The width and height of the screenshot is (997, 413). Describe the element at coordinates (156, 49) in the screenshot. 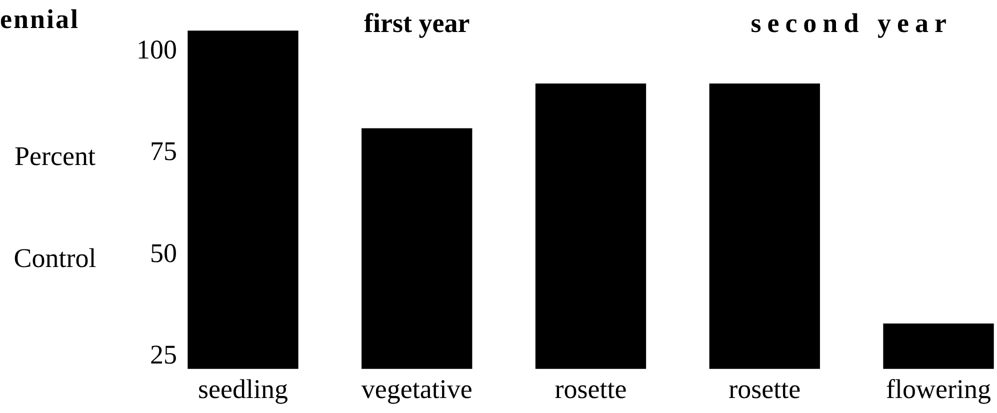

I see `y-tick-label: 100` at that location.